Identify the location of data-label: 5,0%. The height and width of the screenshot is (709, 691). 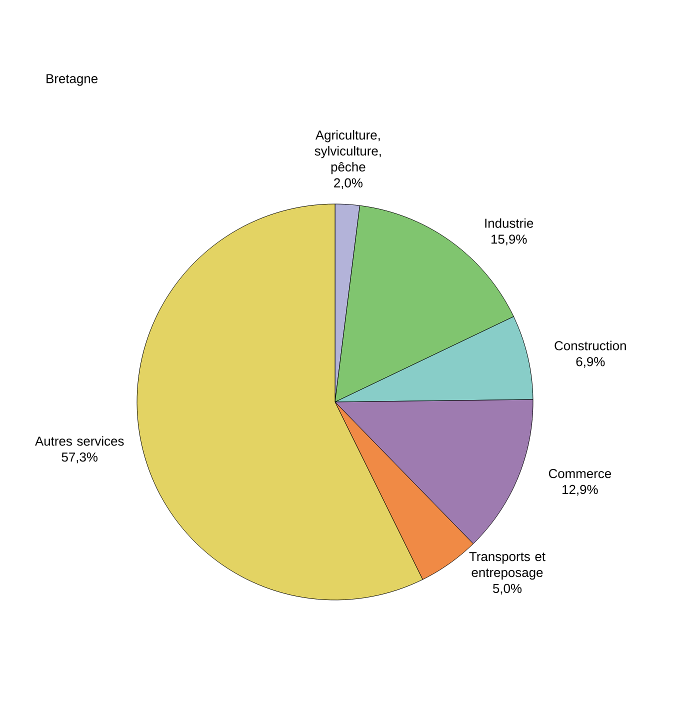
(507, 589).